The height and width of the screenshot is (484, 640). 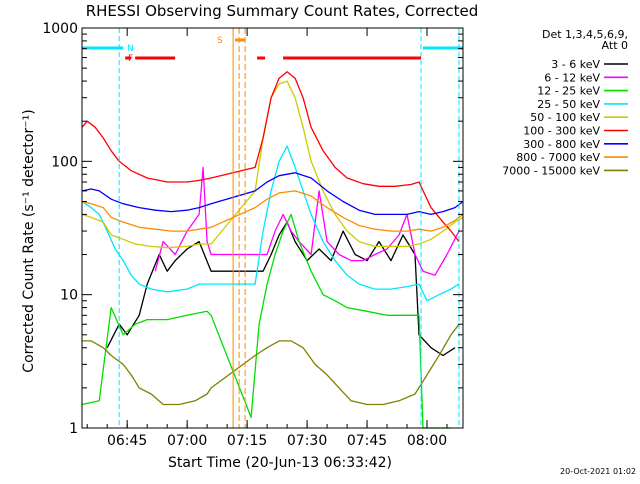 What do you see at coordinates (247, 441) in the screenshot?
I see `x-tick-label-2: 07:15` at bounding box center [247, 441].